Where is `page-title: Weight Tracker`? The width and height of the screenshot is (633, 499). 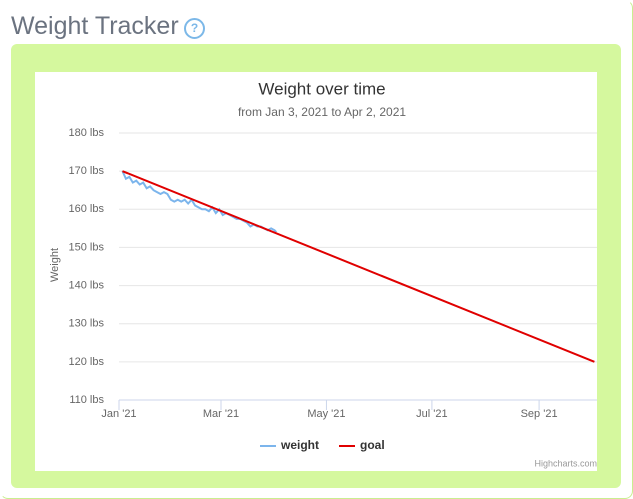
page-title: Weight Tracker is located at coordinates (95, 26).